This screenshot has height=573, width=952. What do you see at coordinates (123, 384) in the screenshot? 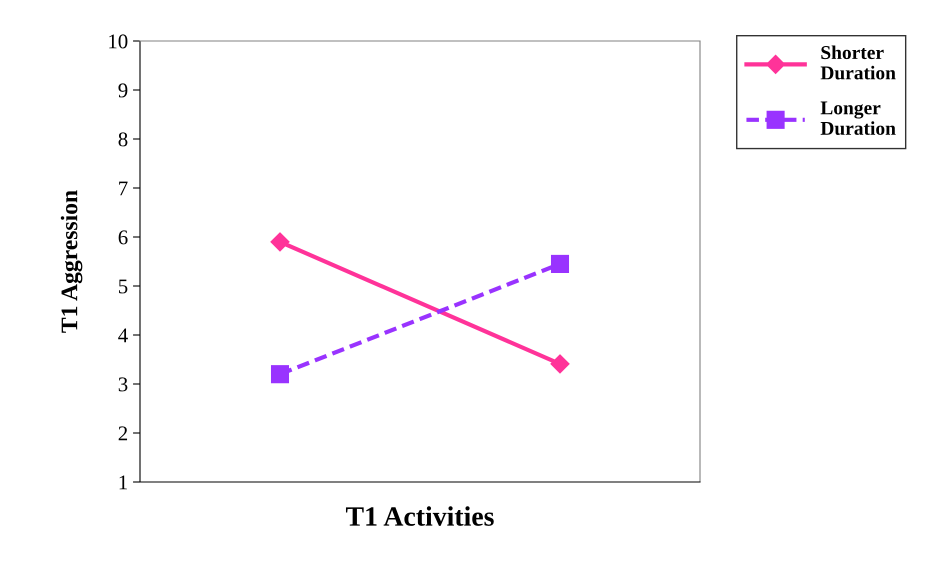
I see `y-tick-label: 3` at bounding box center [123, 384].